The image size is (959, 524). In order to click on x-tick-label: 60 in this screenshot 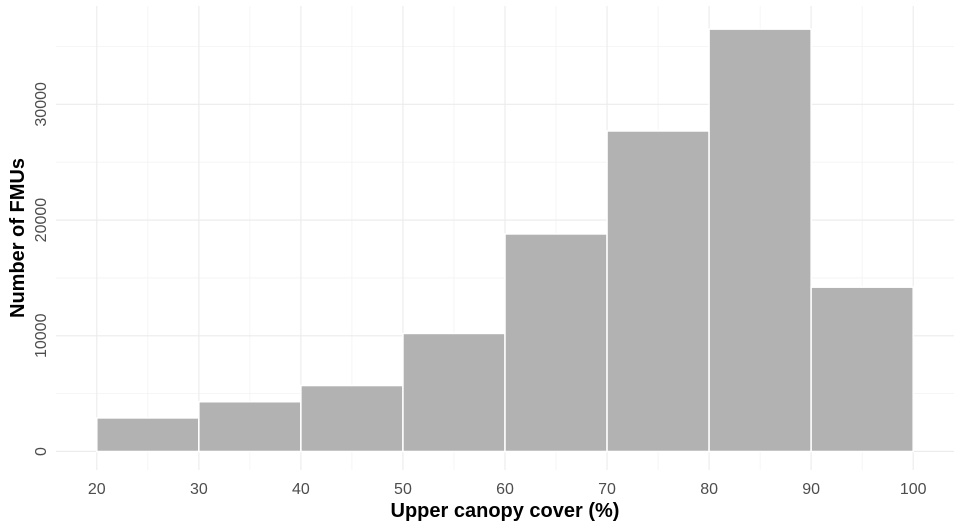, I will do `click(505, 489)`.